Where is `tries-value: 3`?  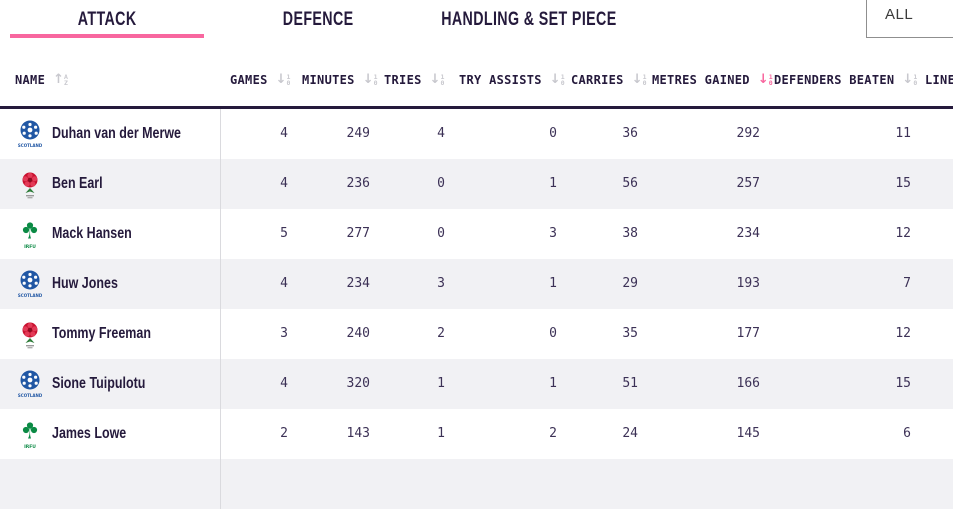
tries-value: 3 is located at coordinates (441, 283).